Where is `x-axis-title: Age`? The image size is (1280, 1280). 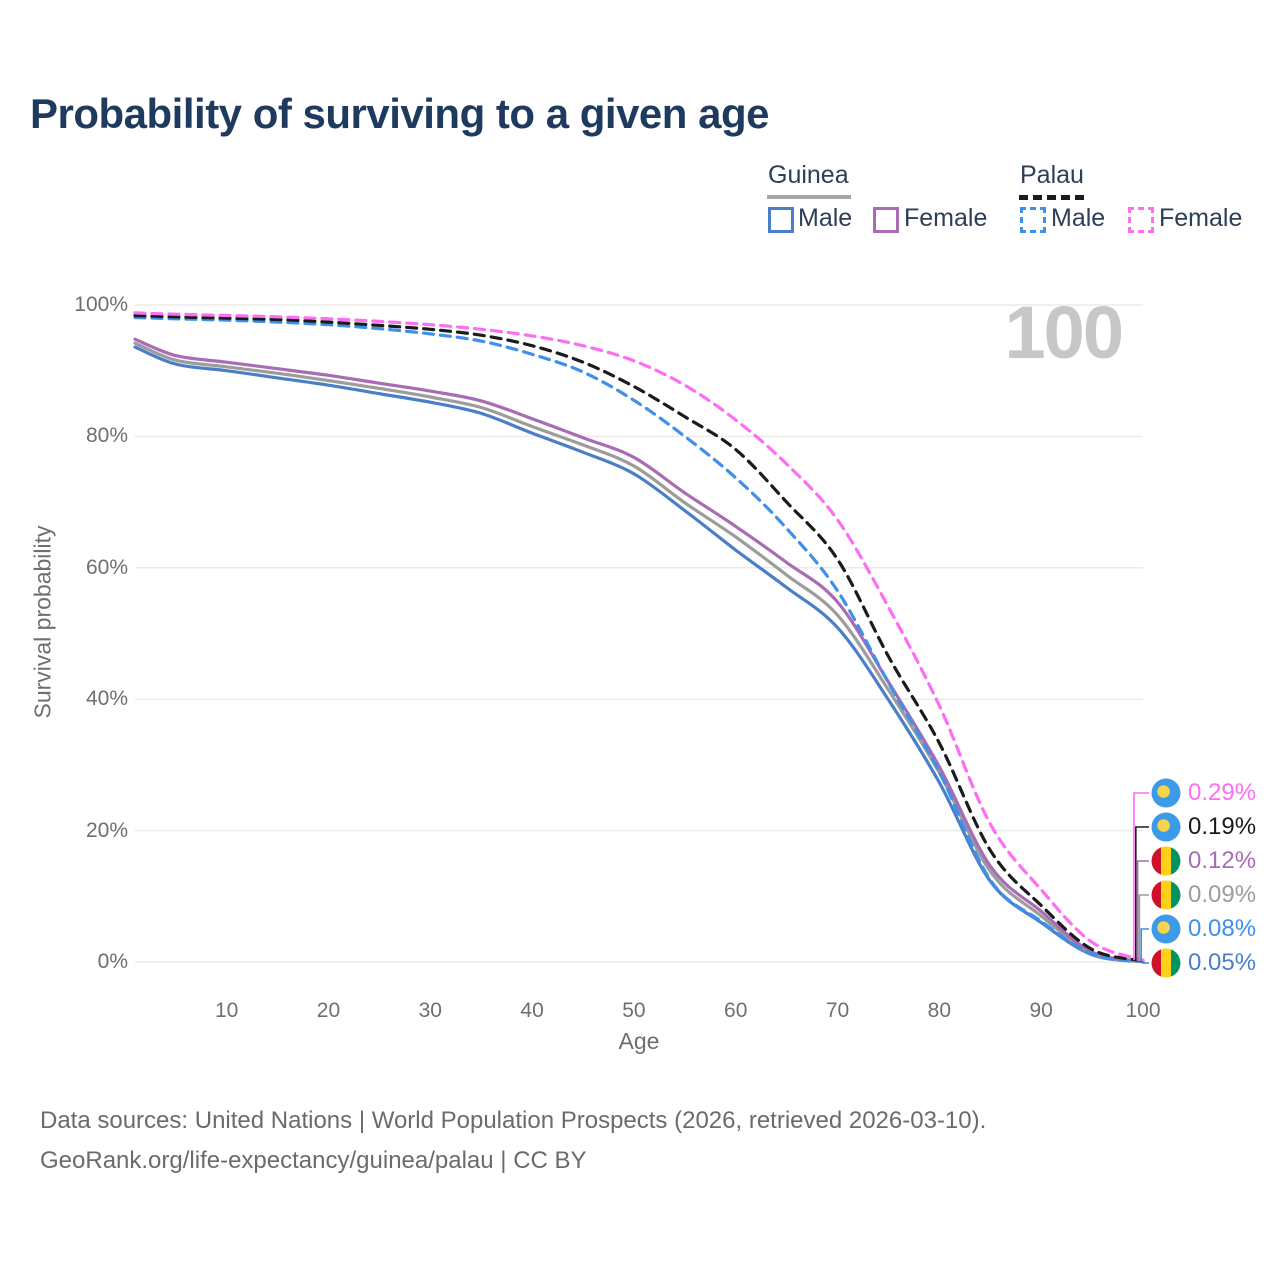 x-axis-title: Age is located at coordinates (639, 1041).